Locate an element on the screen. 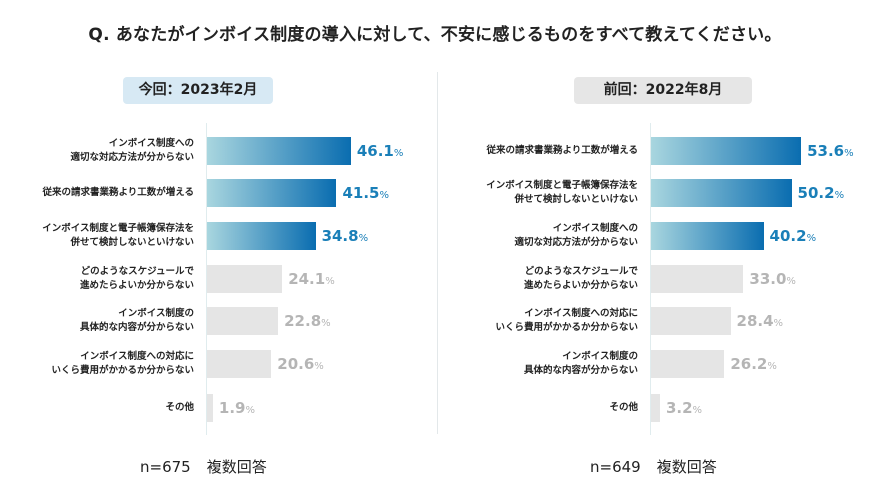 The width and height of the screenshot is (870, 487). value-label: 22.8% is located at coordinates (307, 321).